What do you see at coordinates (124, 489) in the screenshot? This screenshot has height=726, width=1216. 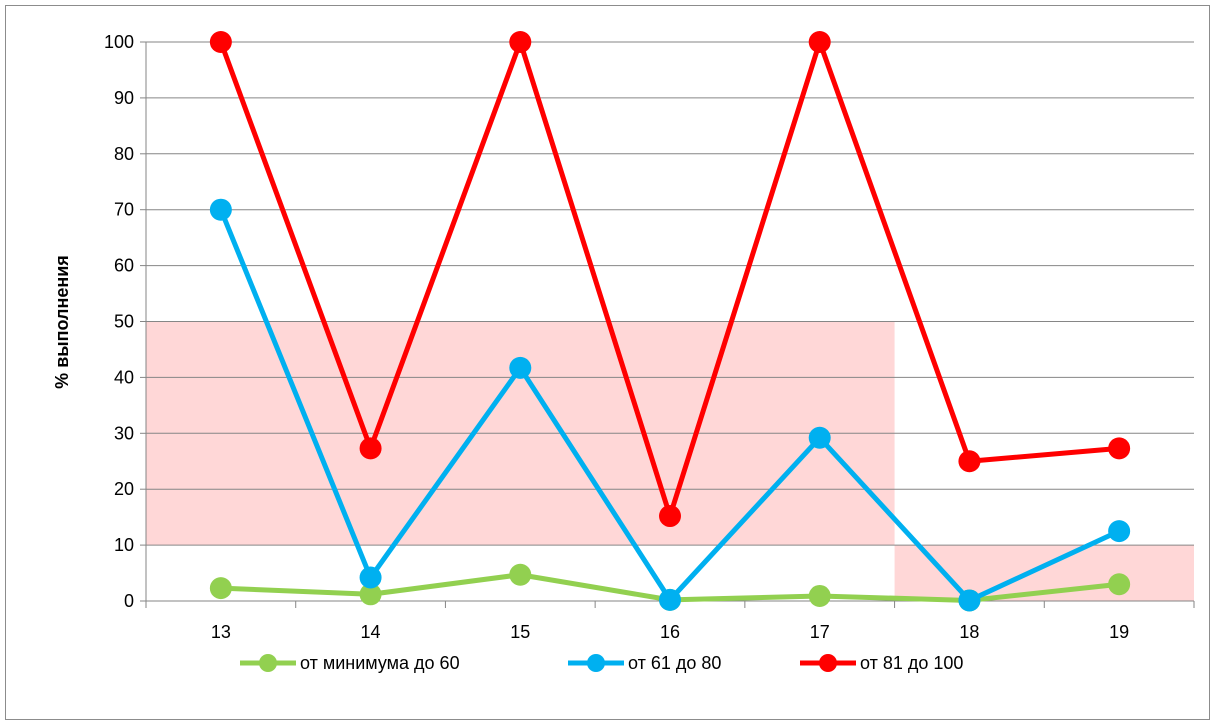 I see `y-tick-label-20: 20` at bounding box center [124, 489].